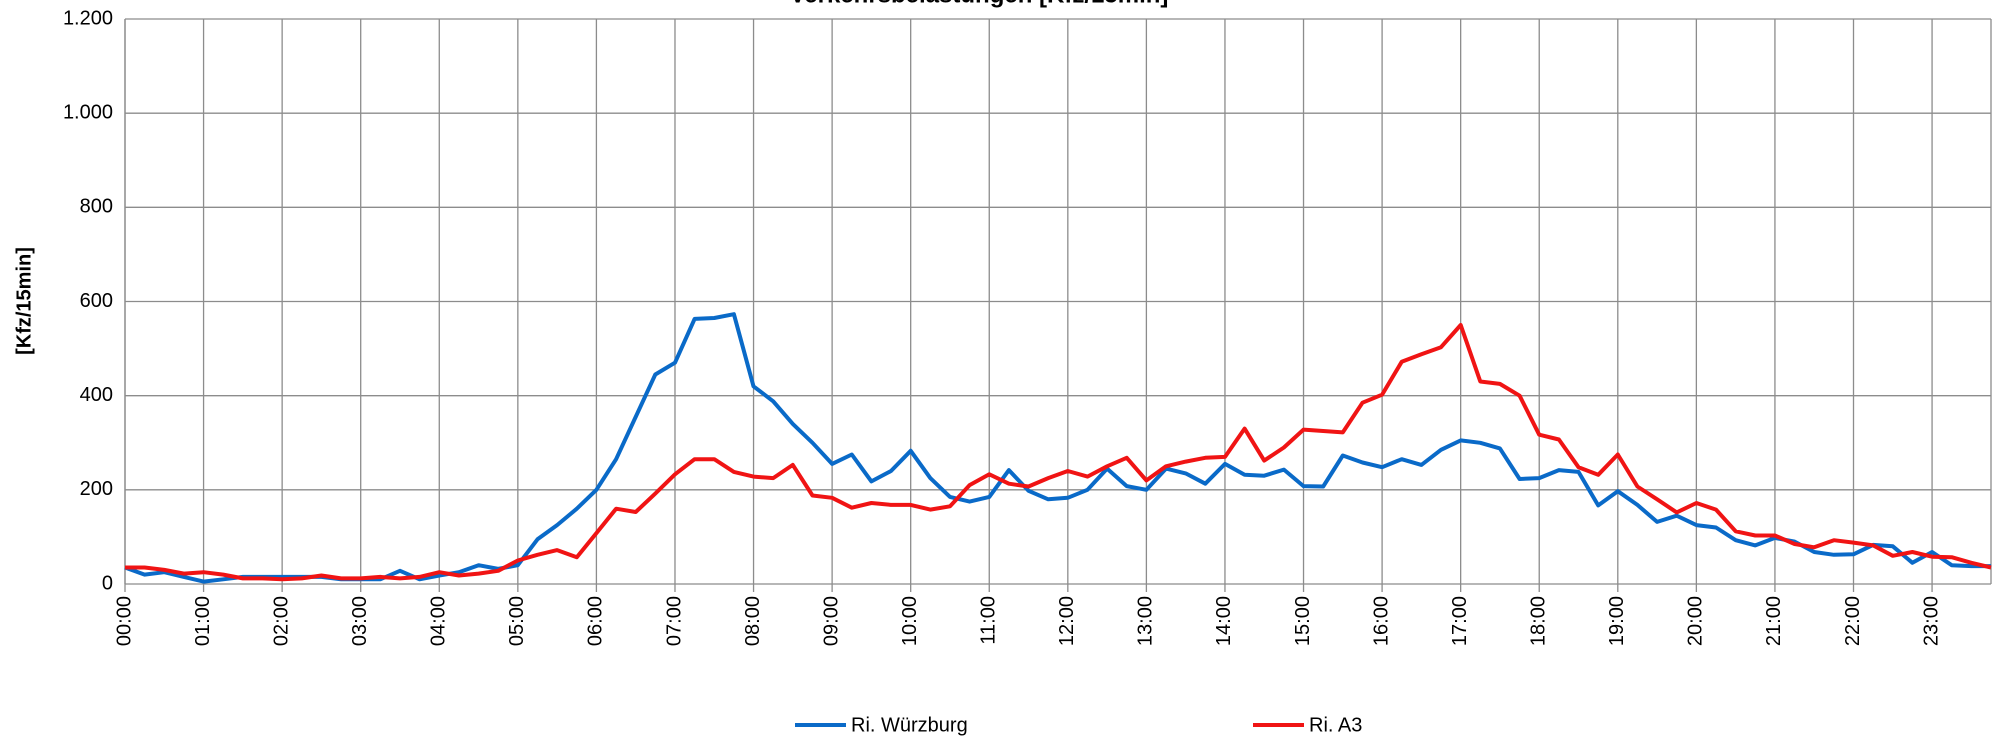  What do you see at coordinates (1146, 621) in the screenshot?
I see `x-tick-label: 13:00` at bounding box center [1146, 621].